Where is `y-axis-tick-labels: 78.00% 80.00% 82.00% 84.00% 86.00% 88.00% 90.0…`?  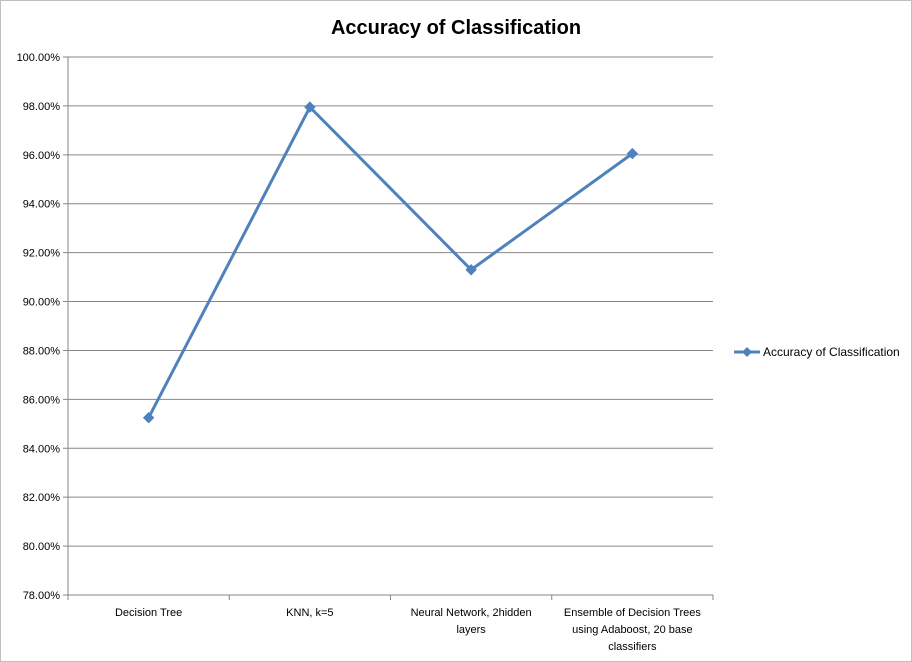 y-axis-tick-labels: 78.00% 80.00% 82.00% 84.00% 86.00% 88.00% 90.0… is located at coordinates (39, 327).